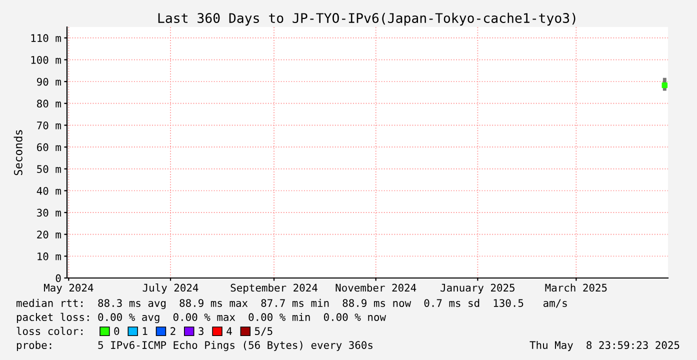 The height and width of the screenshot is (360, 697). I want to click on y-tick-label: 30 m, so click(49, 212).